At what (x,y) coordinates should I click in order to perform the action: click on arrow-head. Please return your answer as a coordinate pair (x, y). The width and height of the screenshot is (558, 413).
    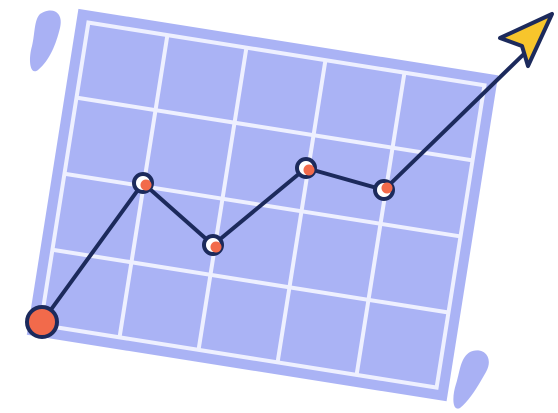
    Looking at the image, I should click on (526, 40).